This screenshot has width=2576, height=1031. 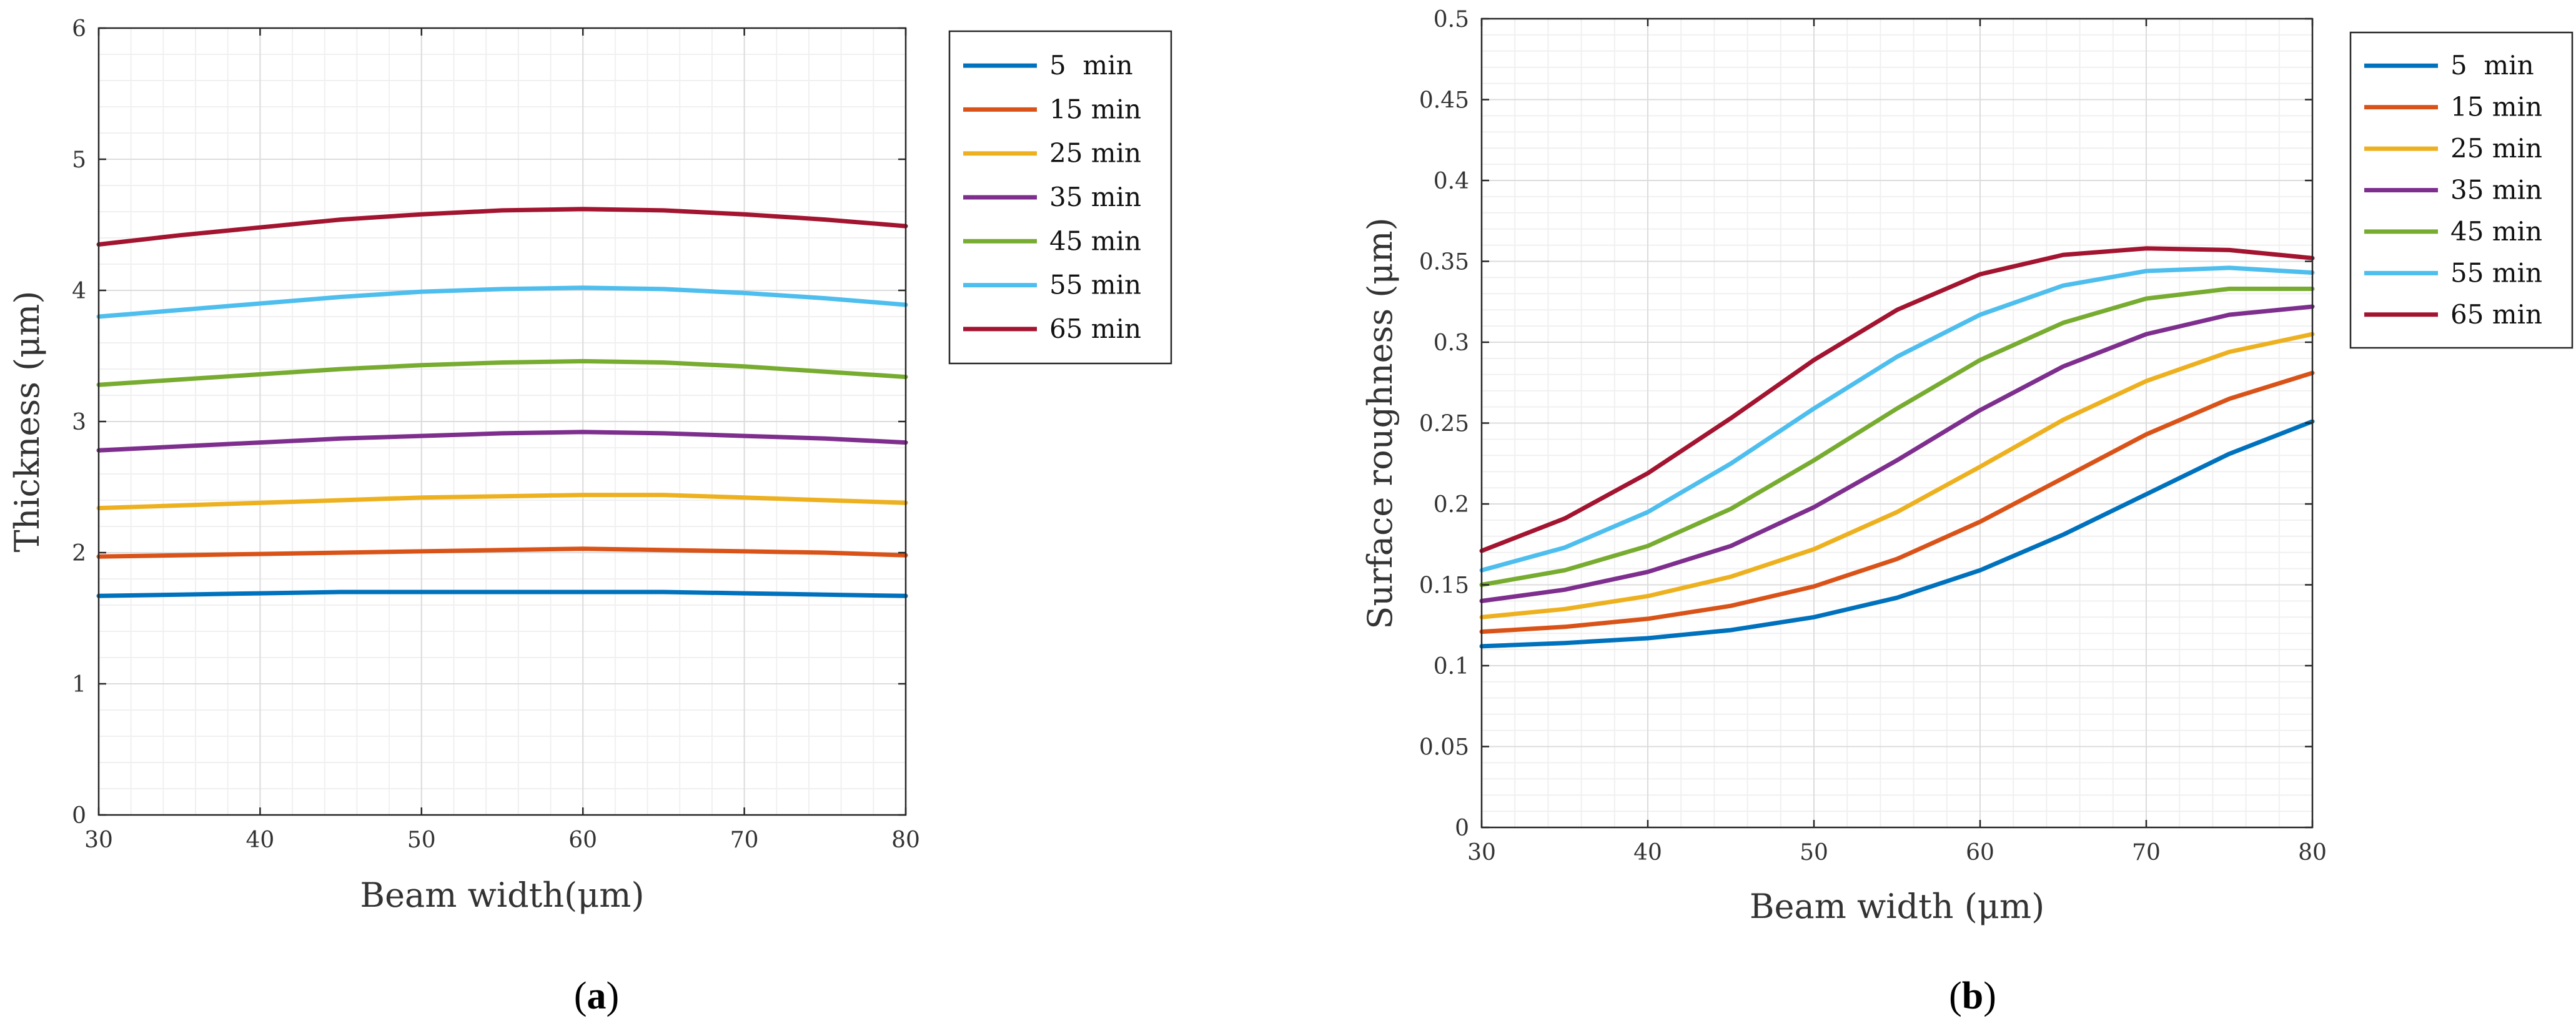 What do you see at coordinates (596, 996) in the screenshot?
I see `caption-a: (a)` at bounding box center [596, 996].